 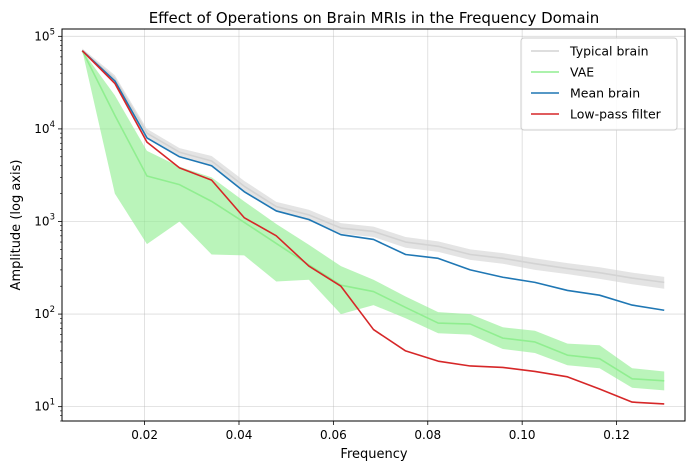 What do you see at coordinates (427, 435) in the screenshot?
I see `x-tick-label: 0.08` at bounding box center [427, 435].